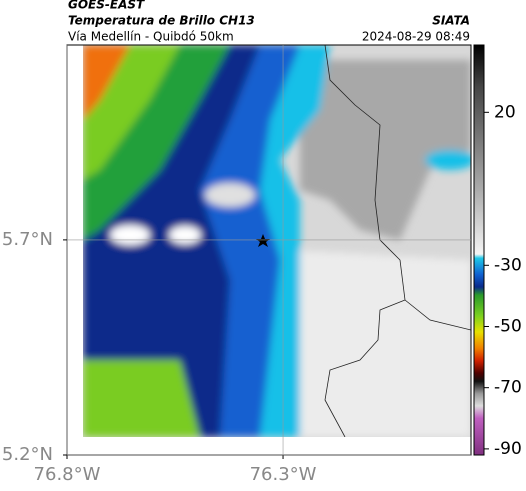  I want to click on x-tick-label: 76.3°W, so click(283, 474).